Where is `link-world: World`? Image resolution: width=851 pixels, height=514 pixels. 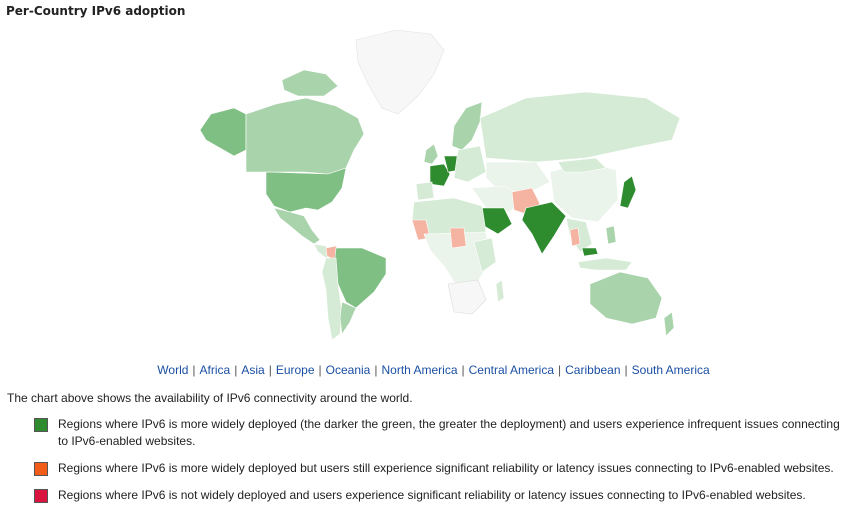
link-world: World is located at coordinates (173, 370).